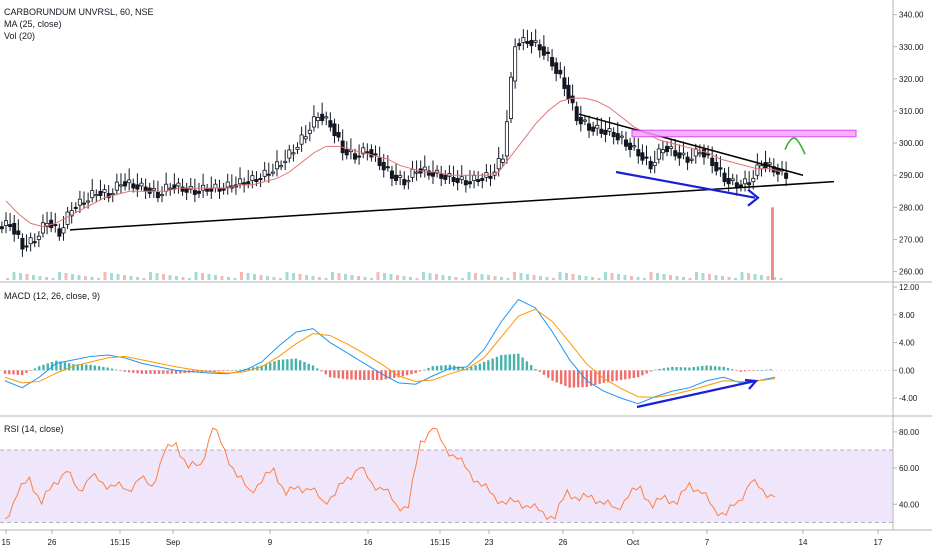 The image size is (932, 550). I want to click on price-tick-label: 270.00, so click(911, 239).